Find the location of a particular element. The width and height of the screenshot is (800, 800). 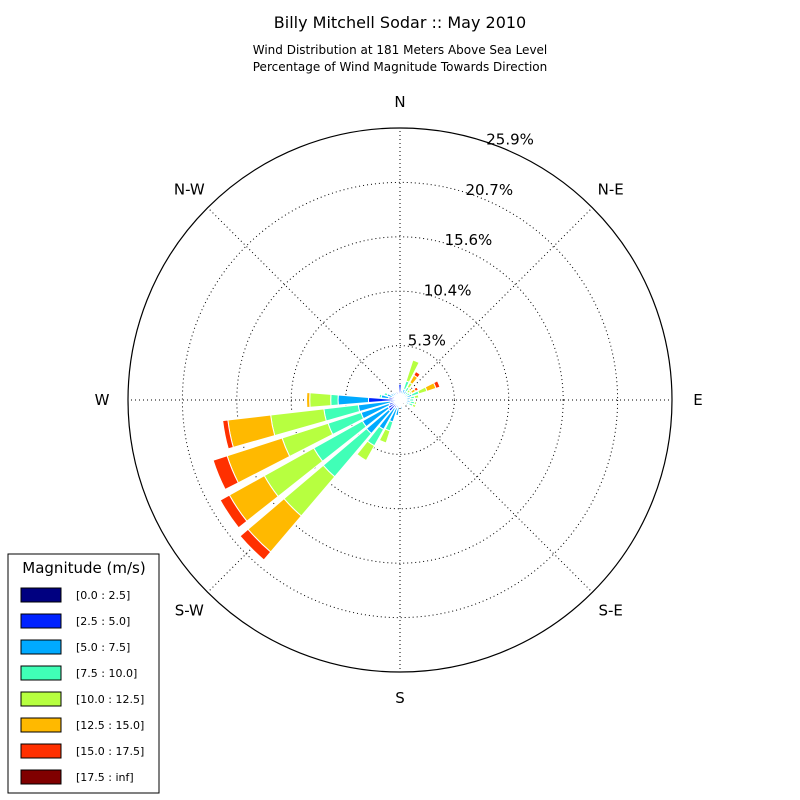

legend-label: [12.5 : 15.0] is located at coordinates (110, 725).